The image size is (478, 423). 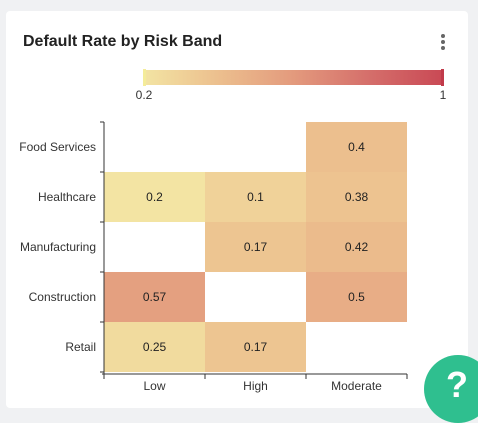 I want to click on cell-value-label: 0.42, so click(x=357, y=247).